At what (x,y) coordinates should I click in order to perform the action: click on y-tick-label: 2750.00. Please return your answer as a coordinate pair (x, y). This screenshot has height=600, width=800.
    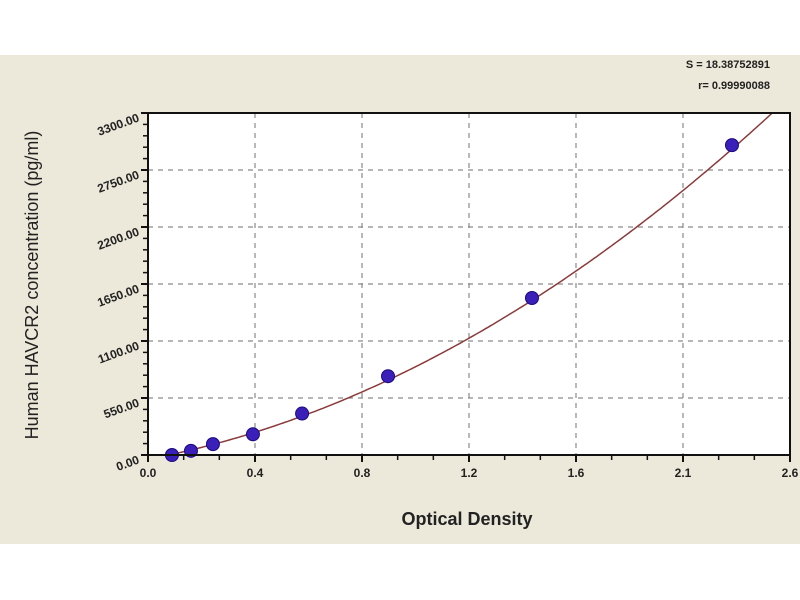
    Looking at the image, I should click on (118, 182).